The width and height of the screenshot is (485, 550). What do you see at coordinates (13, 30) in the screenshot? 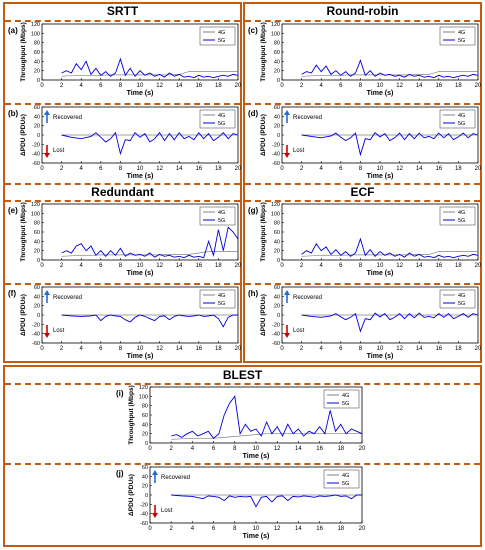
I see `panel-letter: (a)` at bounding box center [13, 30].